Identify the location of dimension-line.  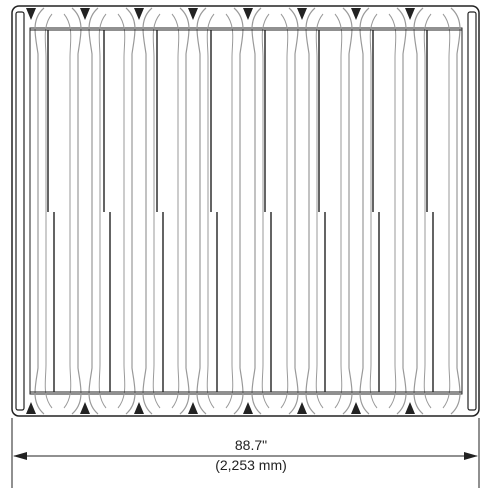
(245, 453).